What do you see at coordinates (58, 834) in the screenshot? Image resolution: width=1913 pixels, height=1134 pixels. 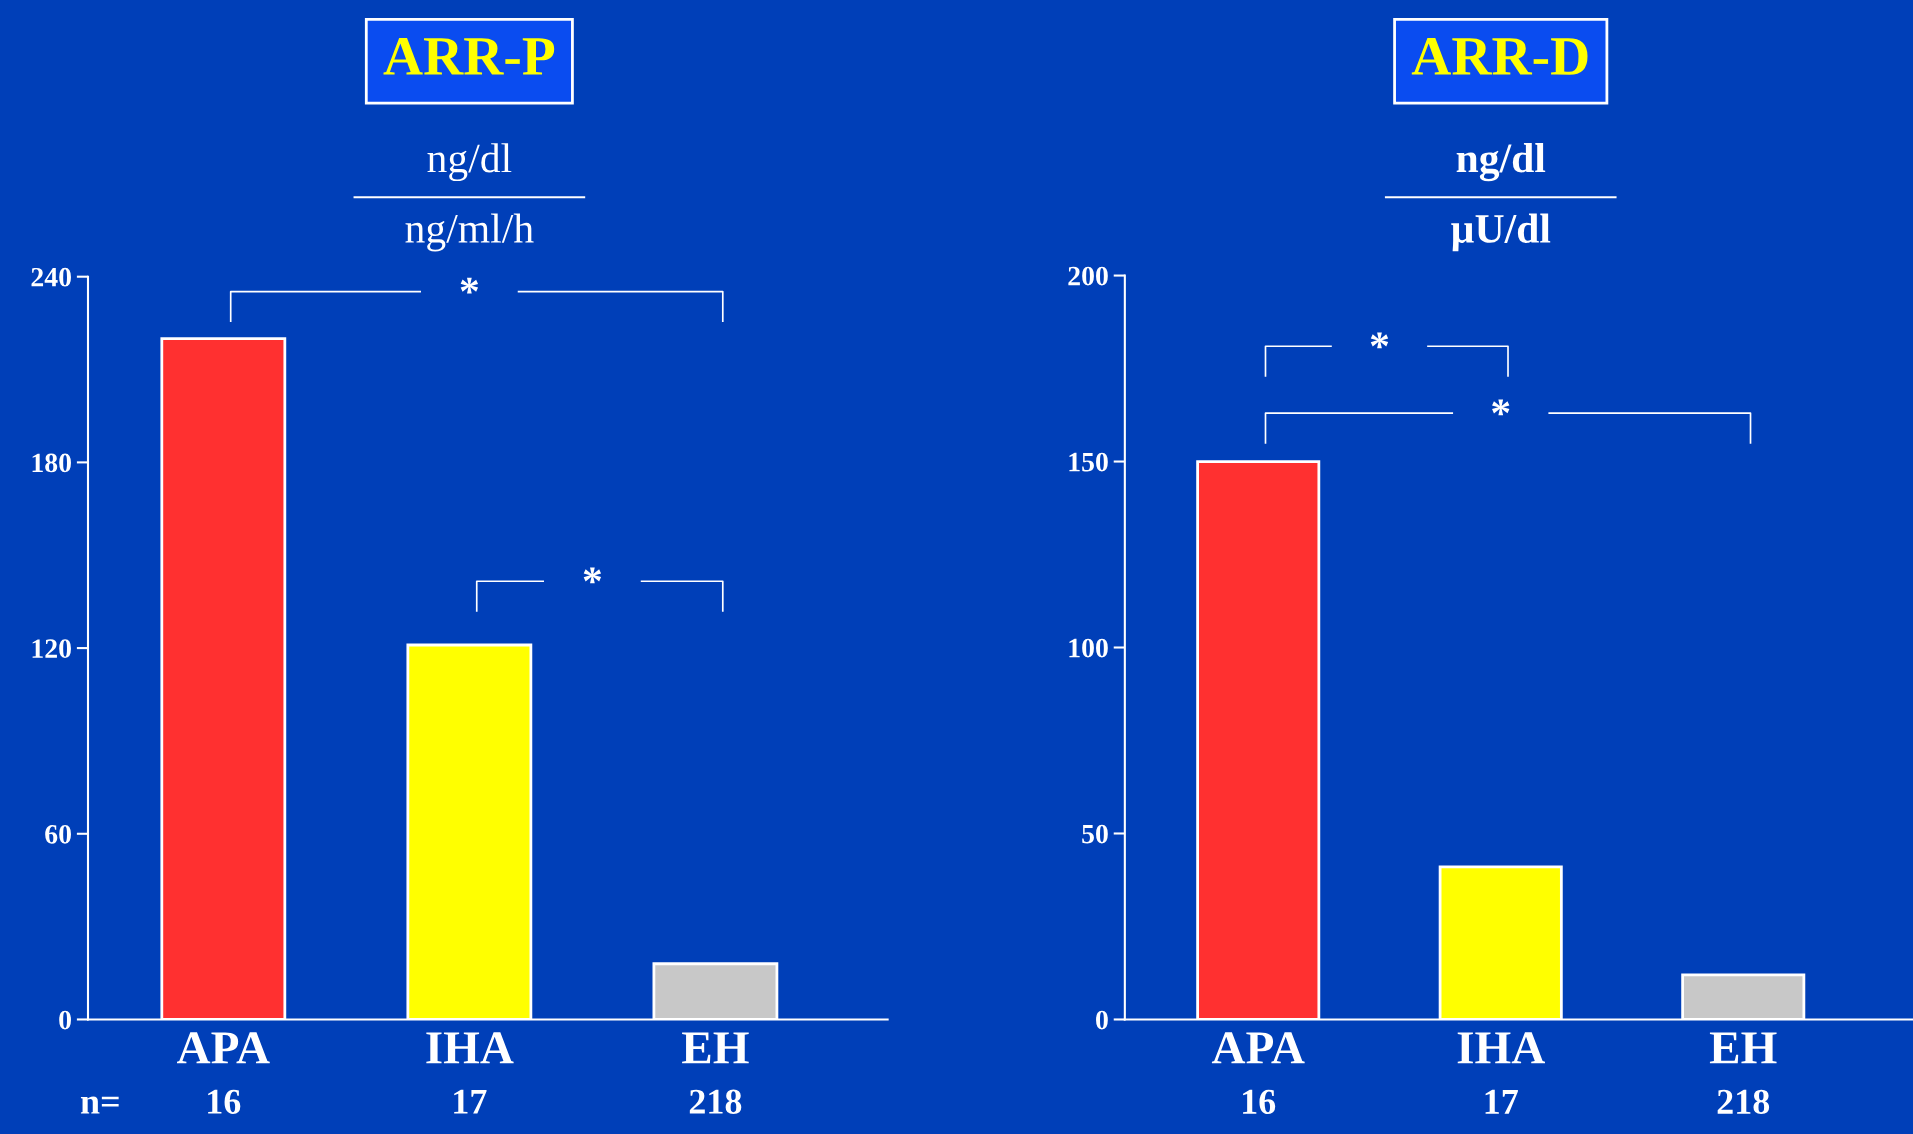 I see `y-tick-label: 60` at bounding box center [58, 834].